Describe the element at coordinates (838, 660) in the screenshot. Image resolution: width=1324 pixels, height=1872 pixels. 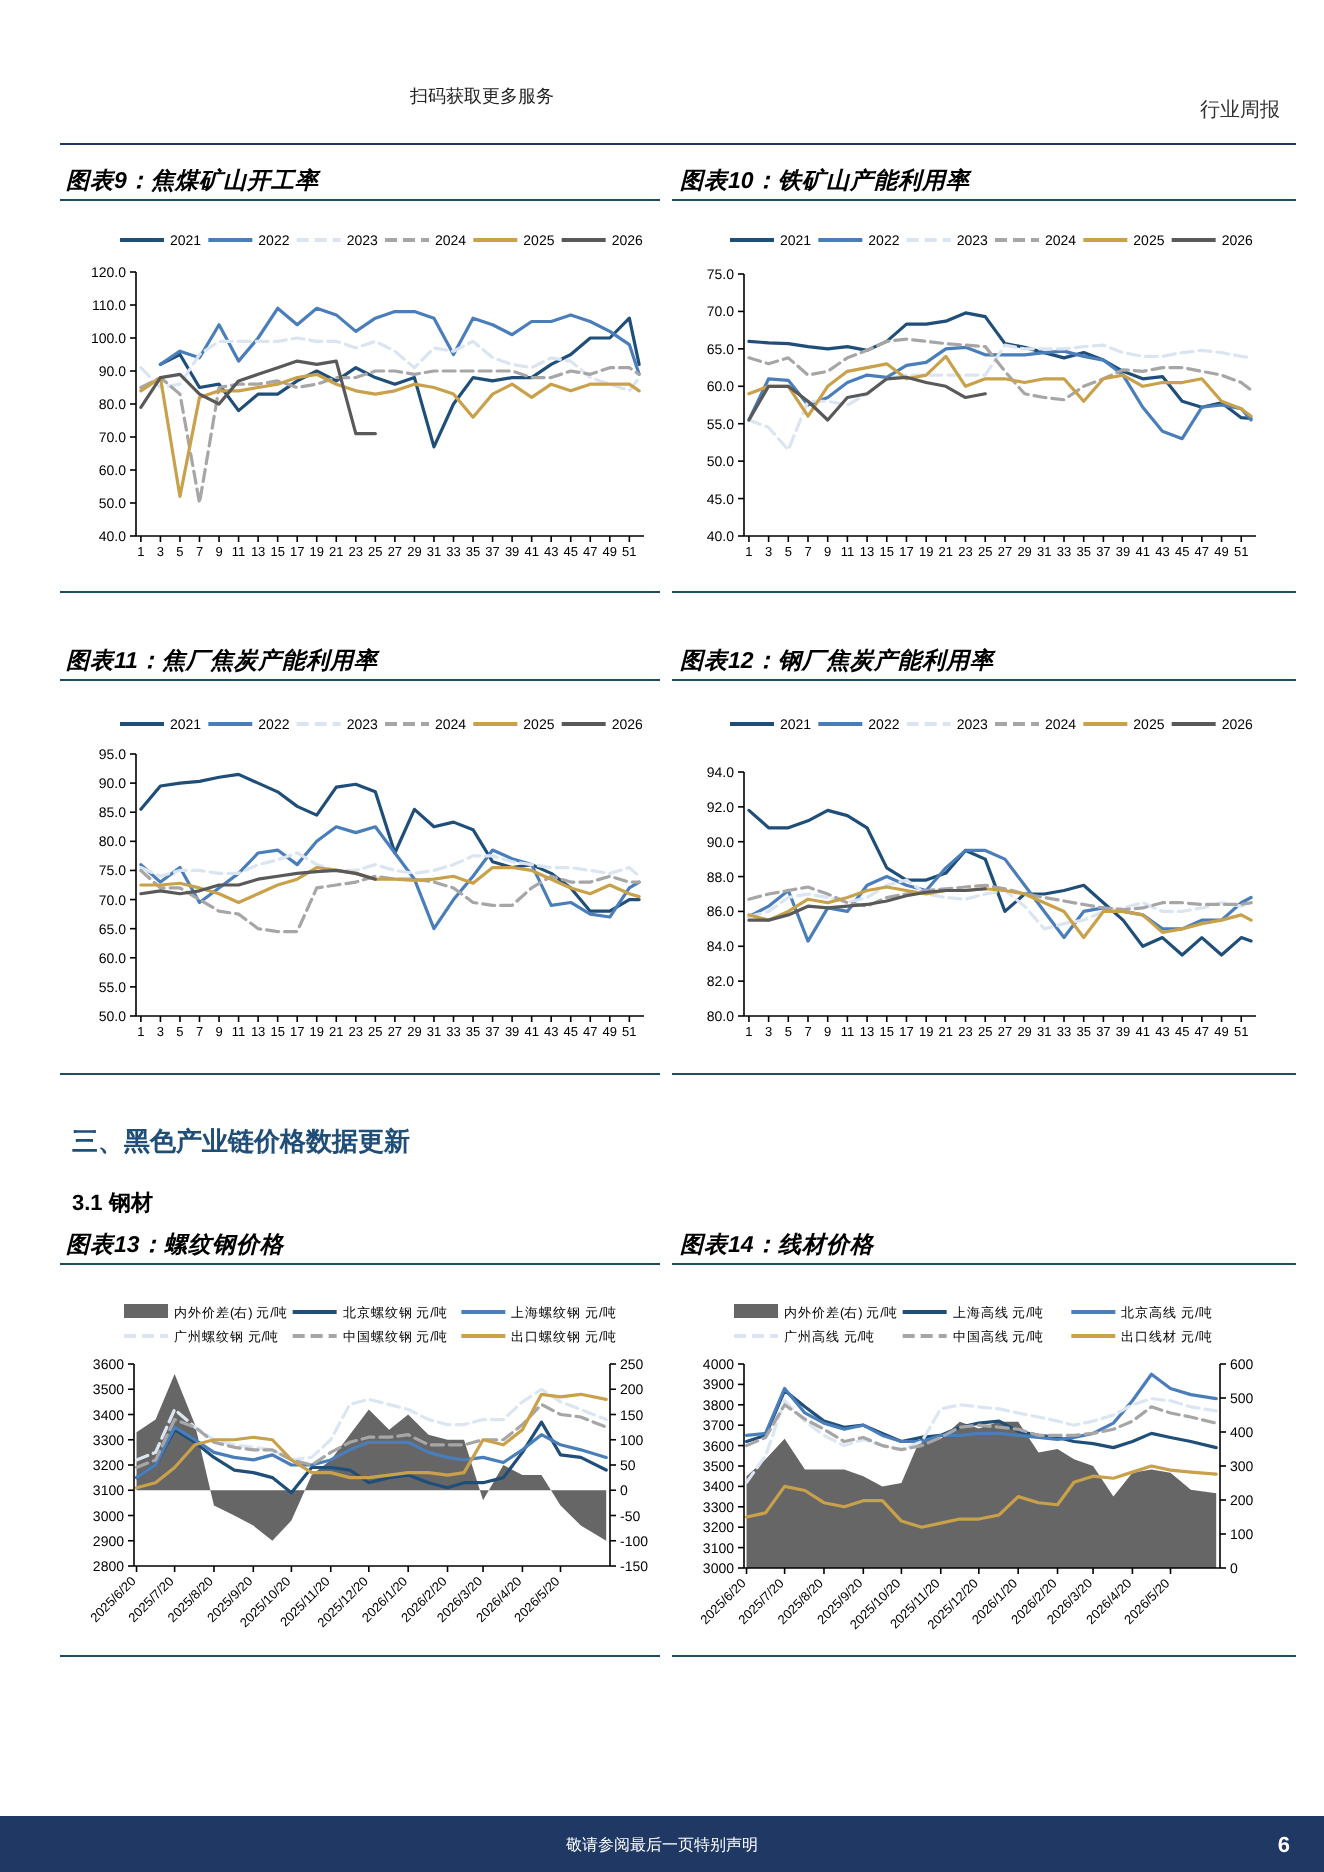
I see `chart-title: 图表12：钢厂焦炭产能利用率` at that location.